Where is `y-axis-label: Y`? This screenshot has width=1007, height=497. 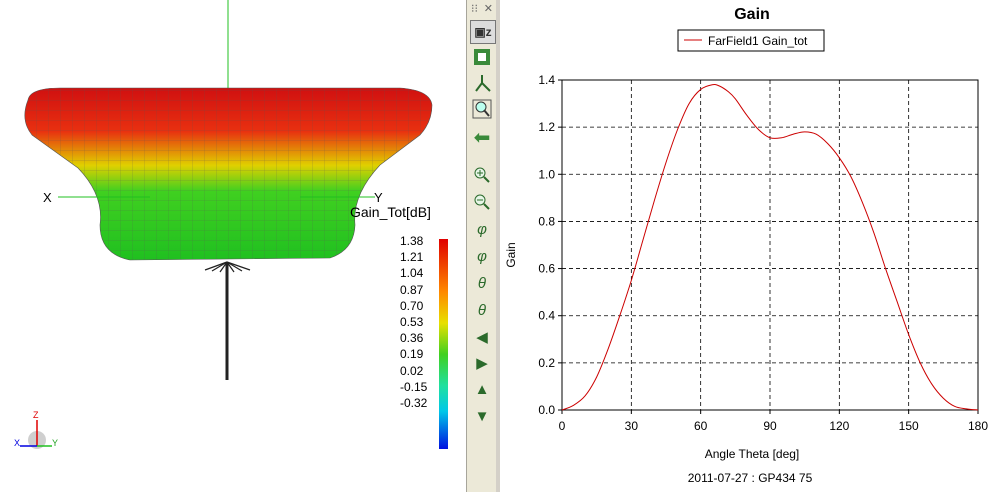
y-axis-label: Y is located at coordinates (378, 197).